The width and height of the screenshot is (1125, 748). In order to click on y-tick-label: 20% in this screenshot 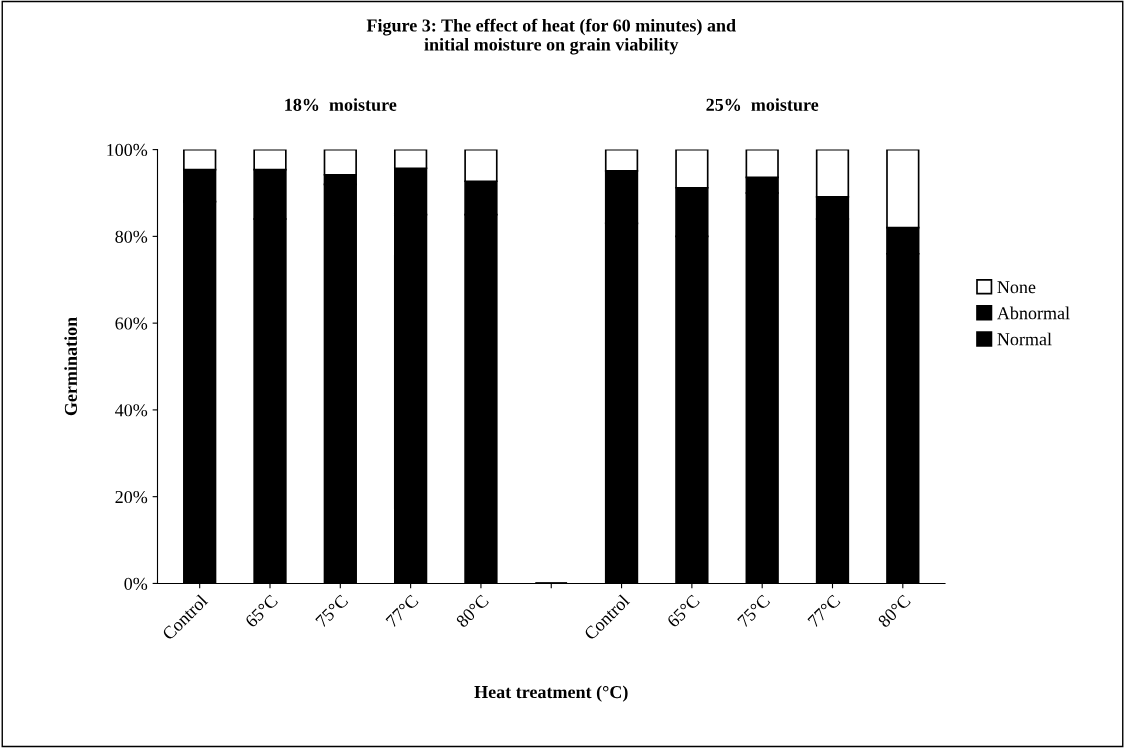, I will do `click(131, 497)`.